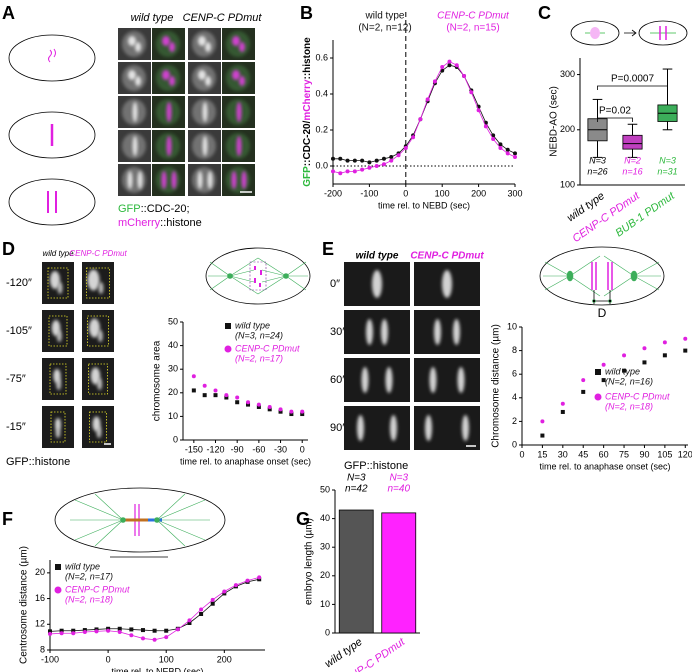  I want to click on n-label: N=3, so click(398, 478).